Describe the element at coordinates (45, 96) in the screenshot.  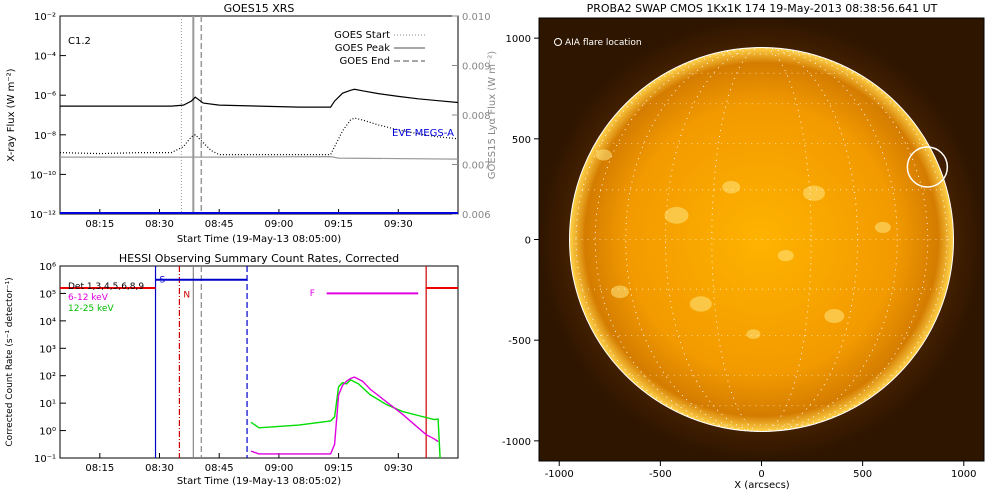
I see `goes-y-tick-label: 10⁻⁶` at that location.